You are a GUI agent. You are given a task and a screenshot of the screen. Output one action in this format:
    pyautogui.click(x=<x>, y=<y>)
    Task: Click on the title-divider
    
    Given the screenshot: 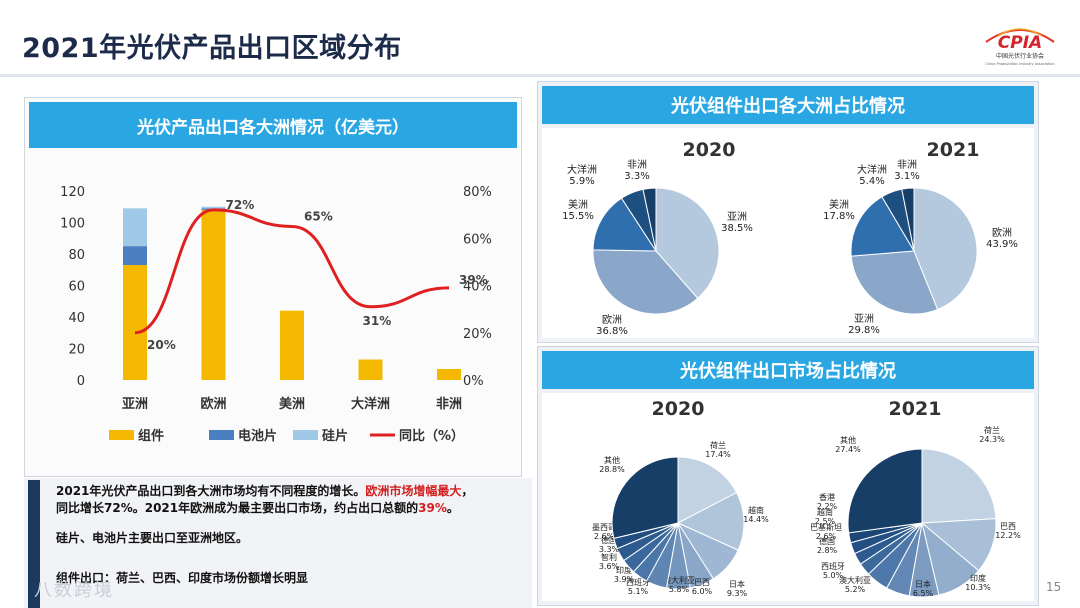 What is the action you would take?
    pyautogui.click(x=540, y=75)
    